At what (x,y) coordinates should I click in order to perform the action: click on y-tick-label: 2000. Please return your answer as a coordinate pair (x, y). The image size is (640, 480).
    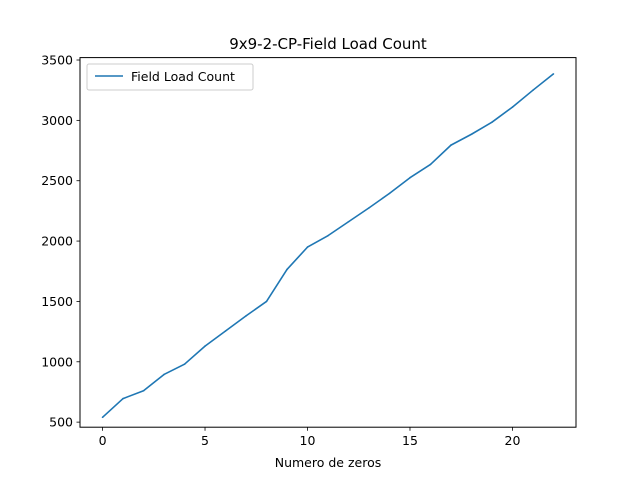
    Looking at the image, I should click on (57, 241).